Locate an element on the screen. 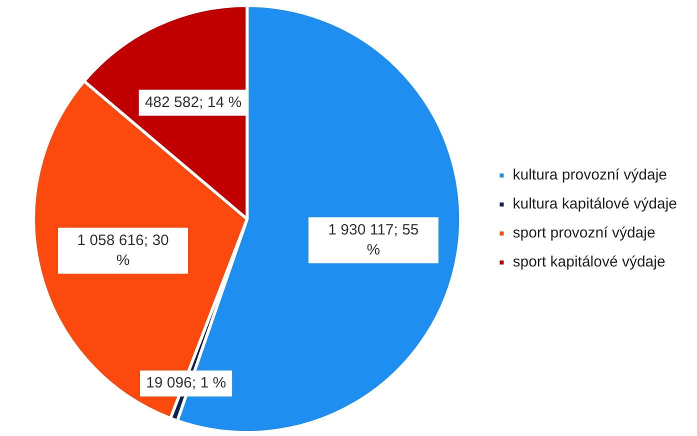 This screenshot has width=697, height=436. data-label: 1 058 616; 30 % is located at coordinates (123, 250).